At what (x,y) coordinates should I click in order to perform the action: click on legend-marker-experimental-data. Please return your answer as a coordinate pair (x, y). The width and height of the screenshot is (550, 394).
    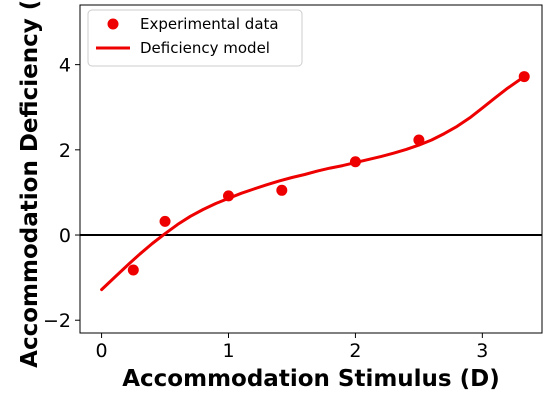
    Looking at the image, I should click on (113, 24).